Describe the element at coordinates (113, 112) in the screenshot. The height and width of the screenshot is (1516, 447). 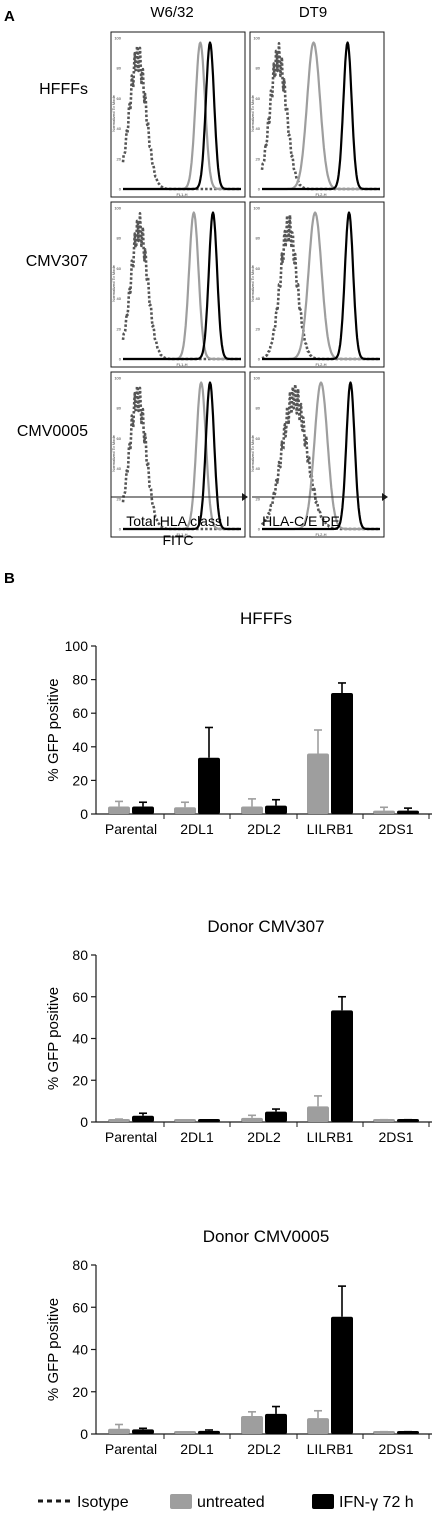
I see `inner-y-label: Normalized To Mode` at that location.